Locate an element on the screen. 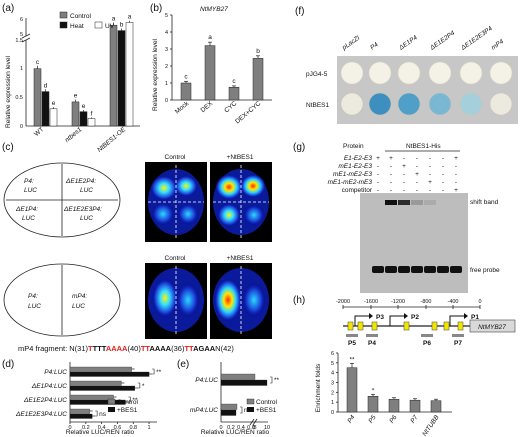 The width and height of the screenshot is (523, 437). panel-d-row-label-3: ΔE1E2E3P4:LUC is located at coordinates (41, 414).